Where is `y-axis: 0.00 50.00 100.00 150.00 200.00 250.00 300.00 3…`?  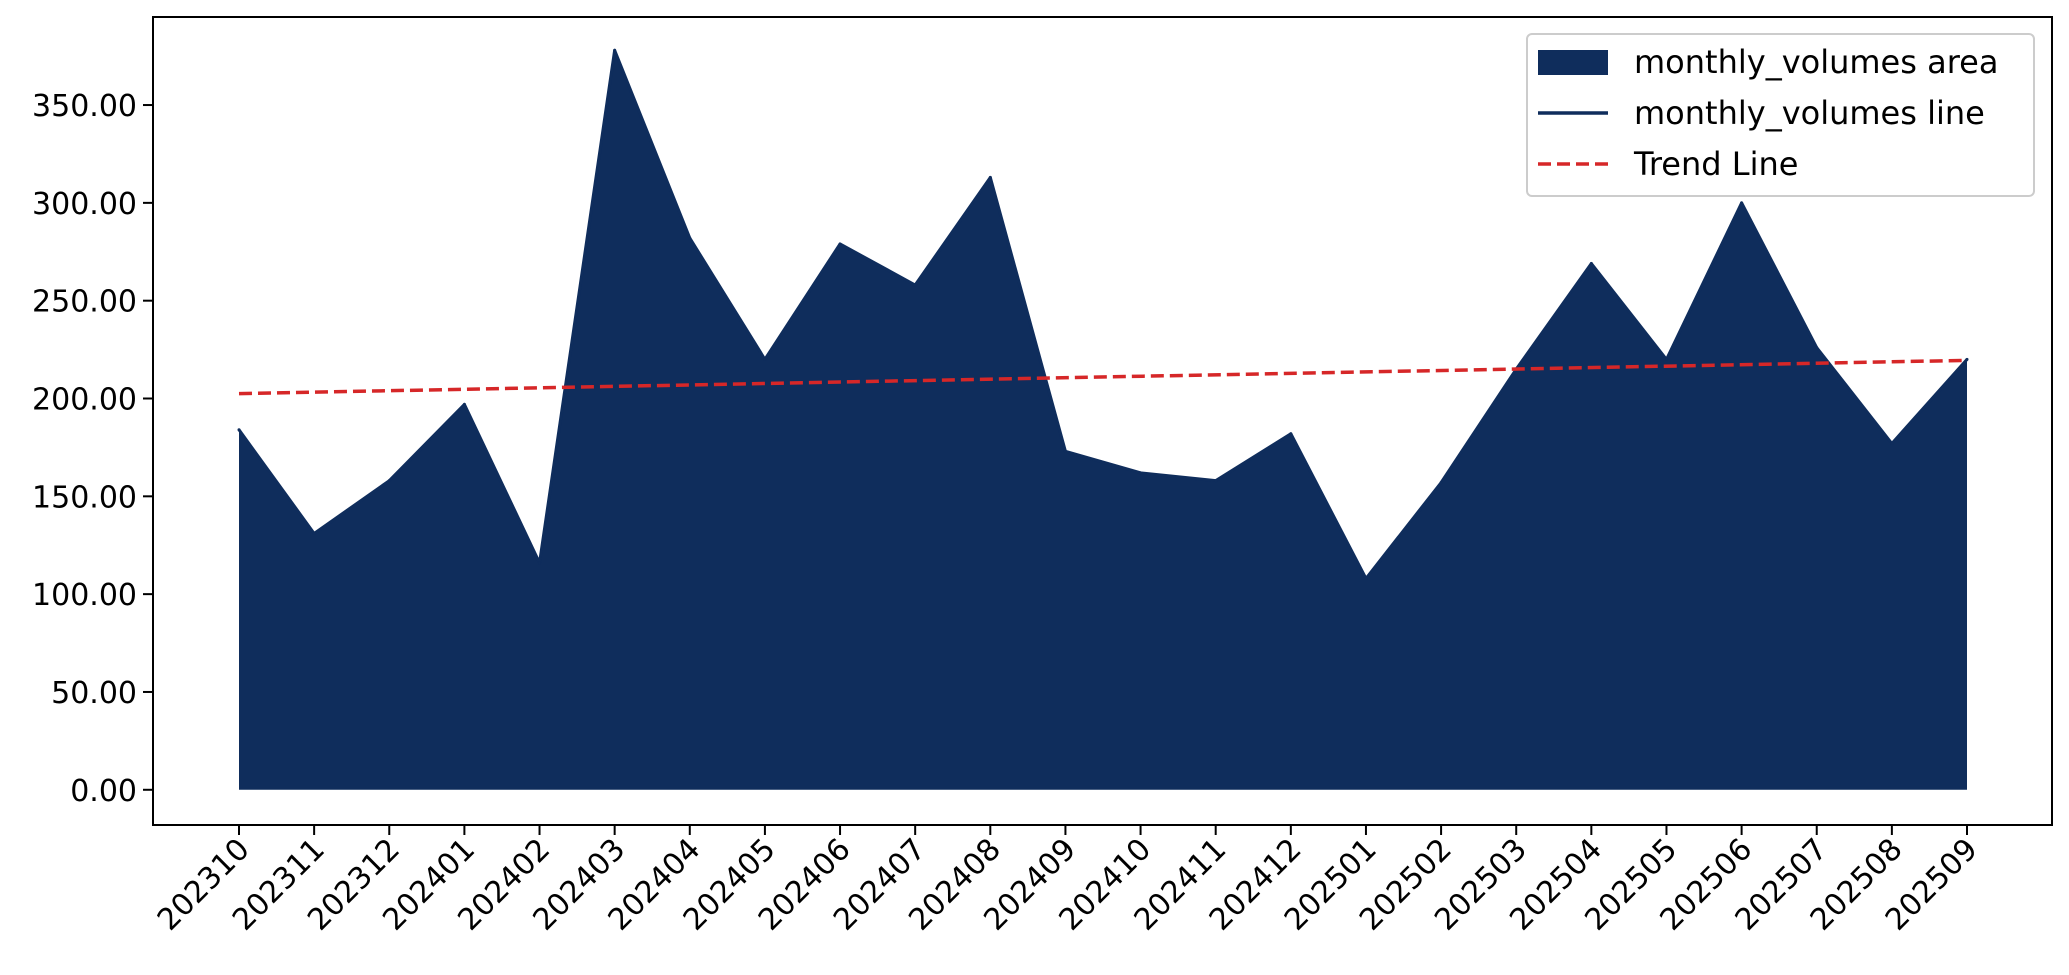
y-axis: 0.00 50.00 100.00 150.00 200.00 250.00 300.00 3… is located at coordinates (92, 449).